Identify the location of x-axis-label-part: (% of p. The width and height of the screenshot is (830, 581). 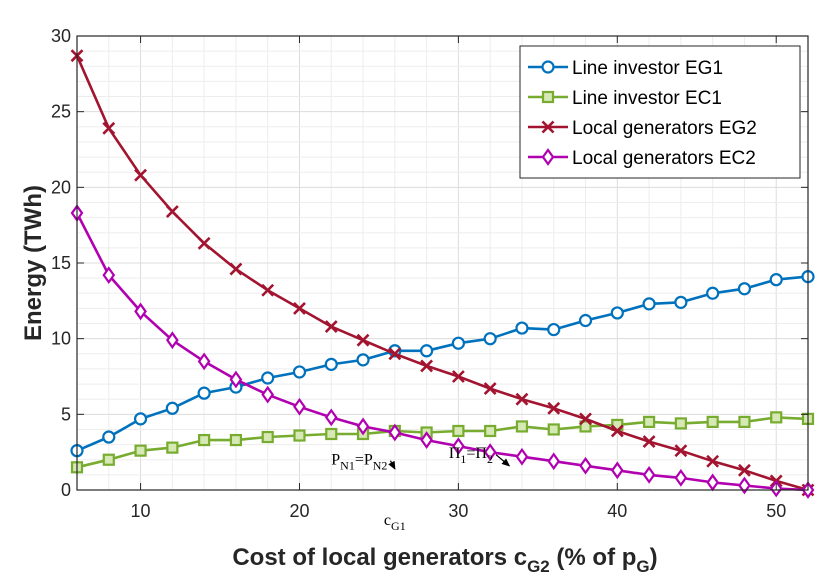
(593, 557).